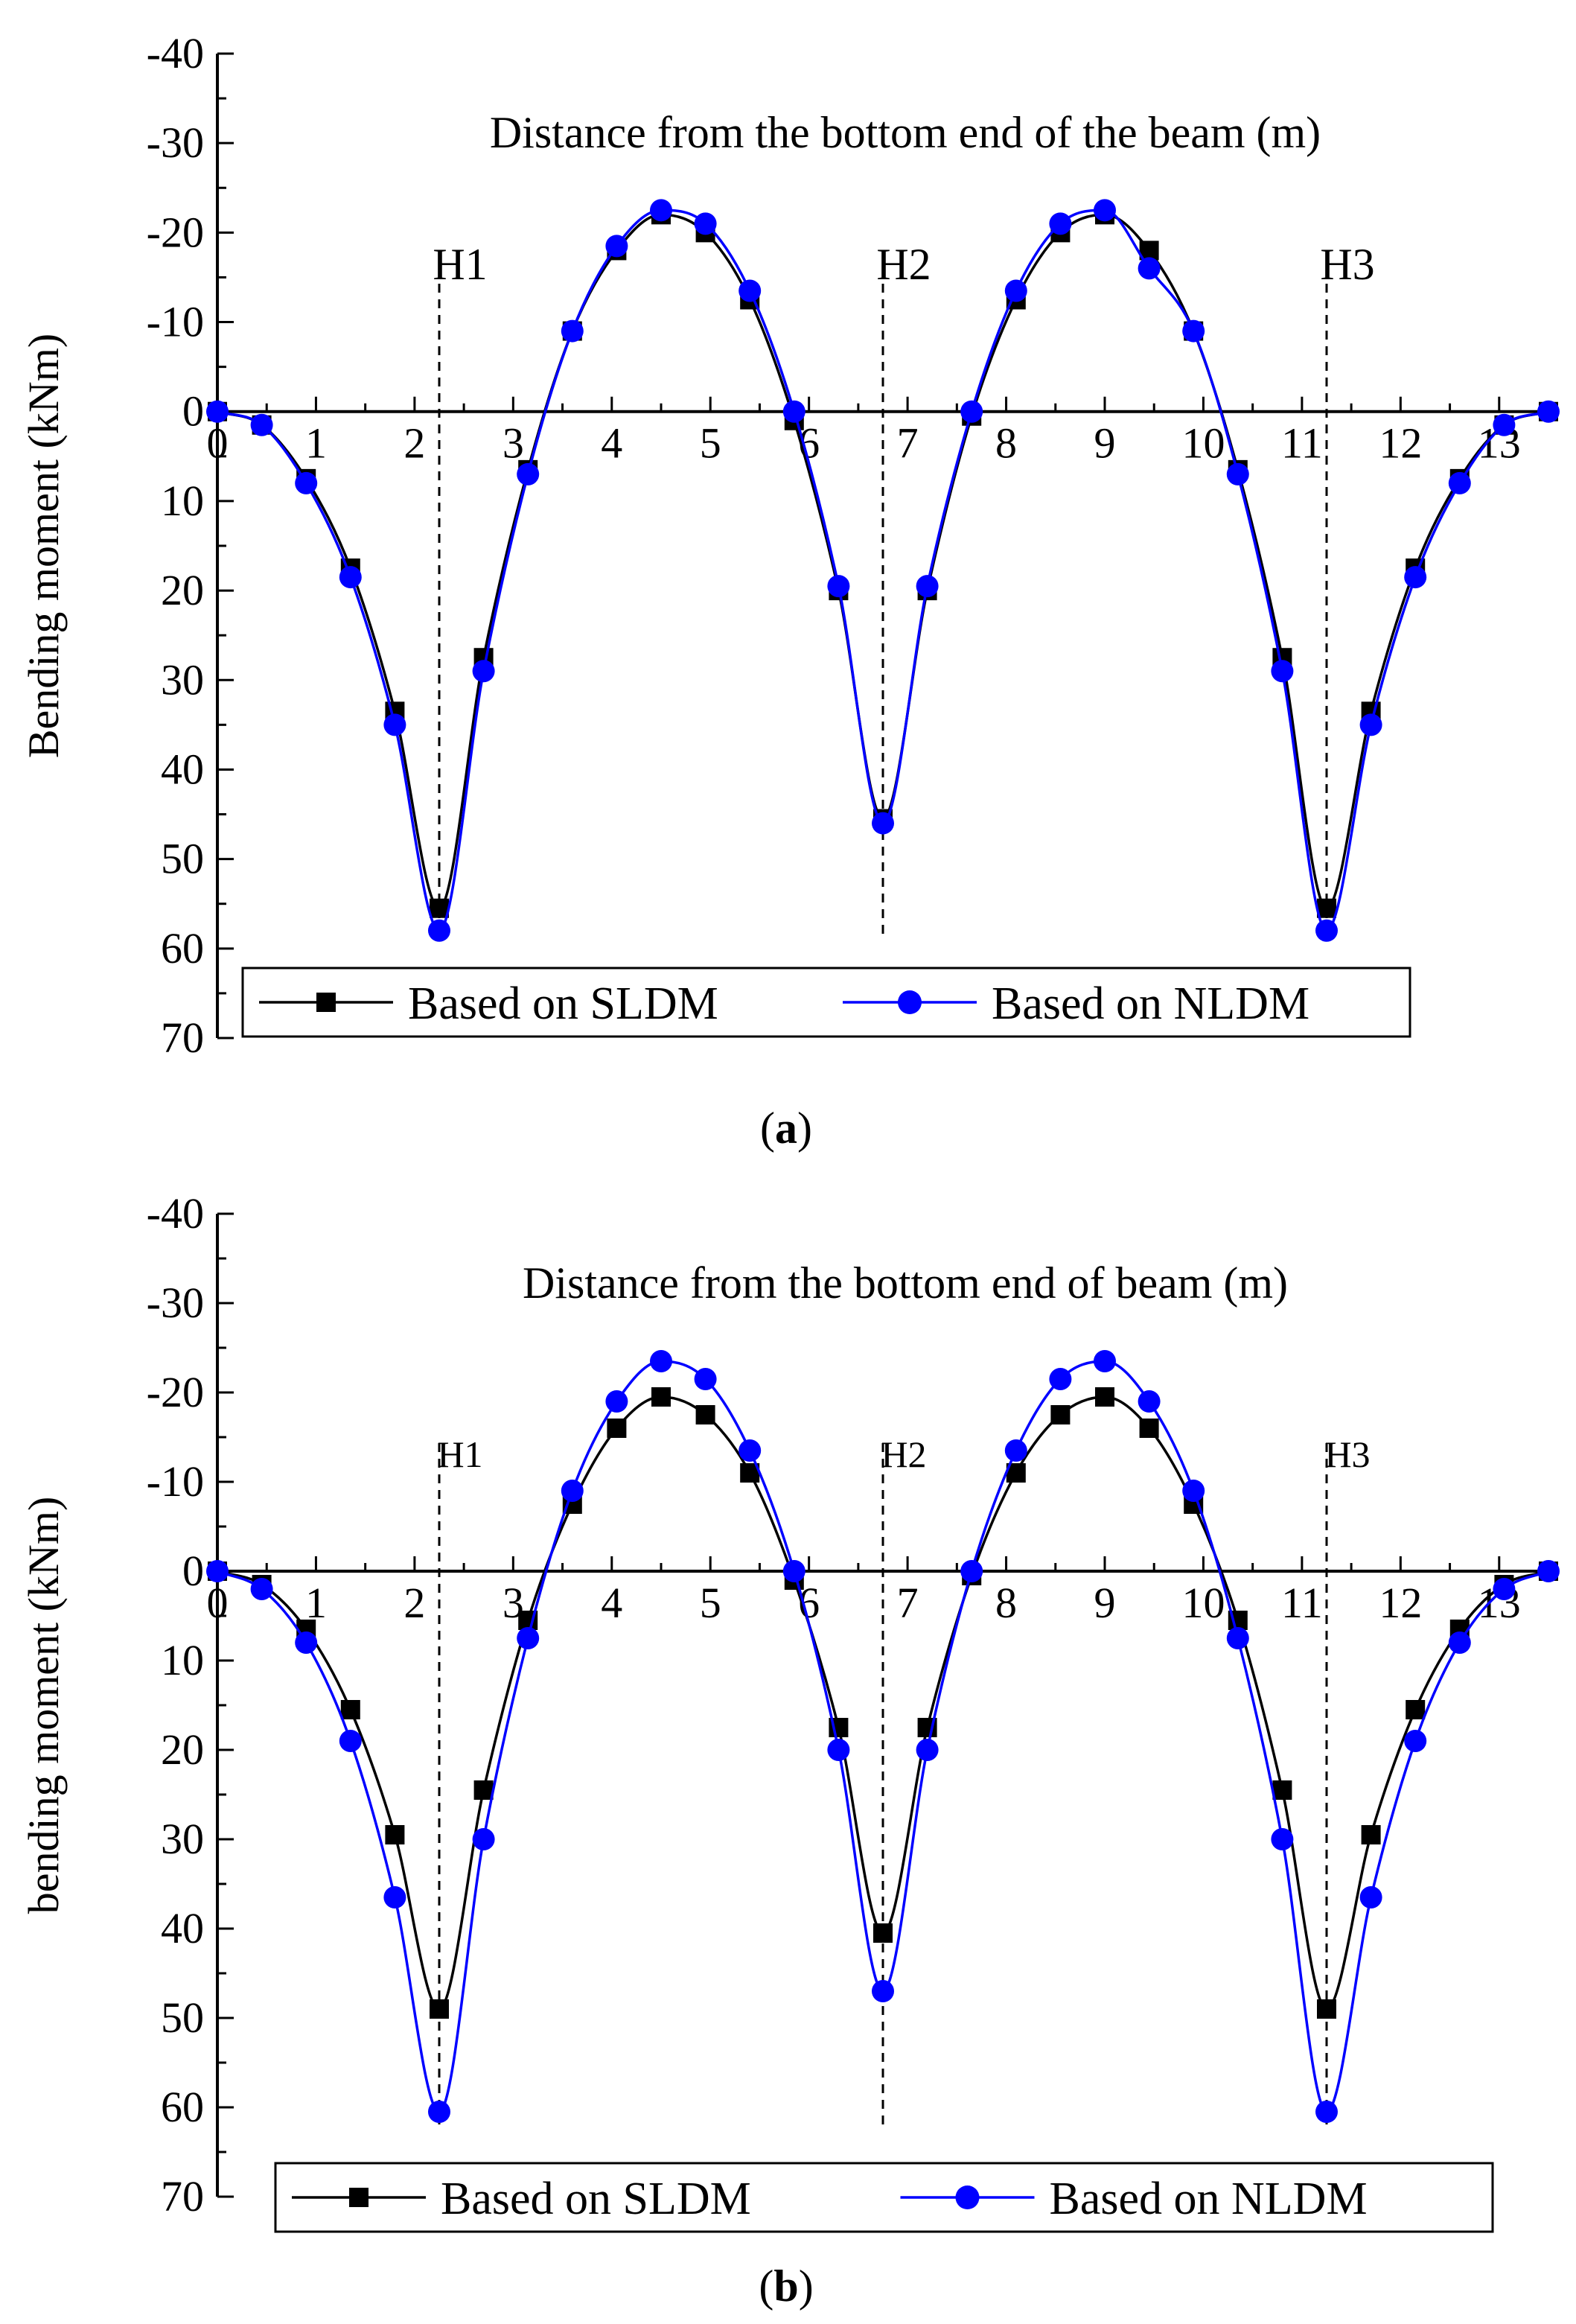 The image size is (1576, 2324). I want to click on legend: Based on SLDM Based on NLDM, so click(884, 2197).